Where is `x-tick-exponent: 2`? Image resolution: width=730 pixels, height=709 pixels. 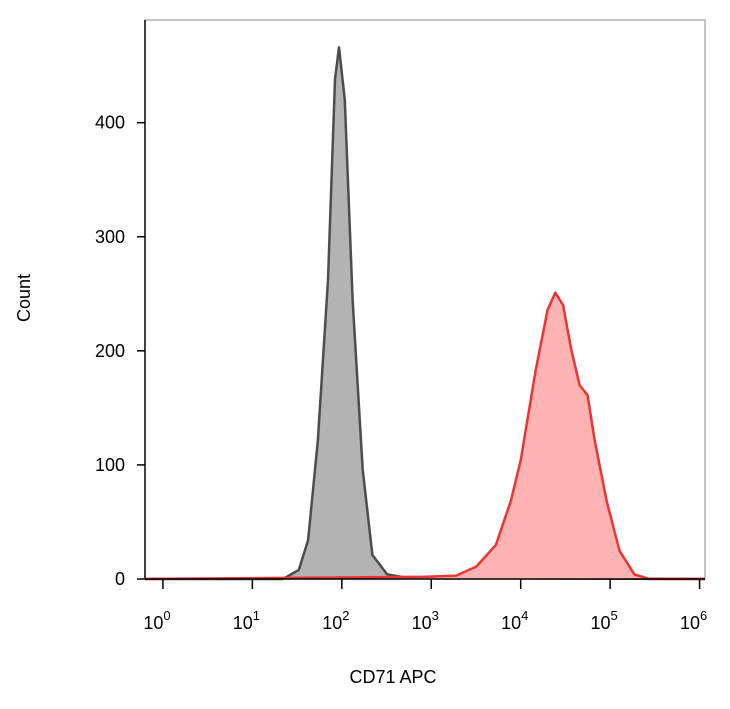
x-tick-exponent: 2 is located at coordinates (345, 615).